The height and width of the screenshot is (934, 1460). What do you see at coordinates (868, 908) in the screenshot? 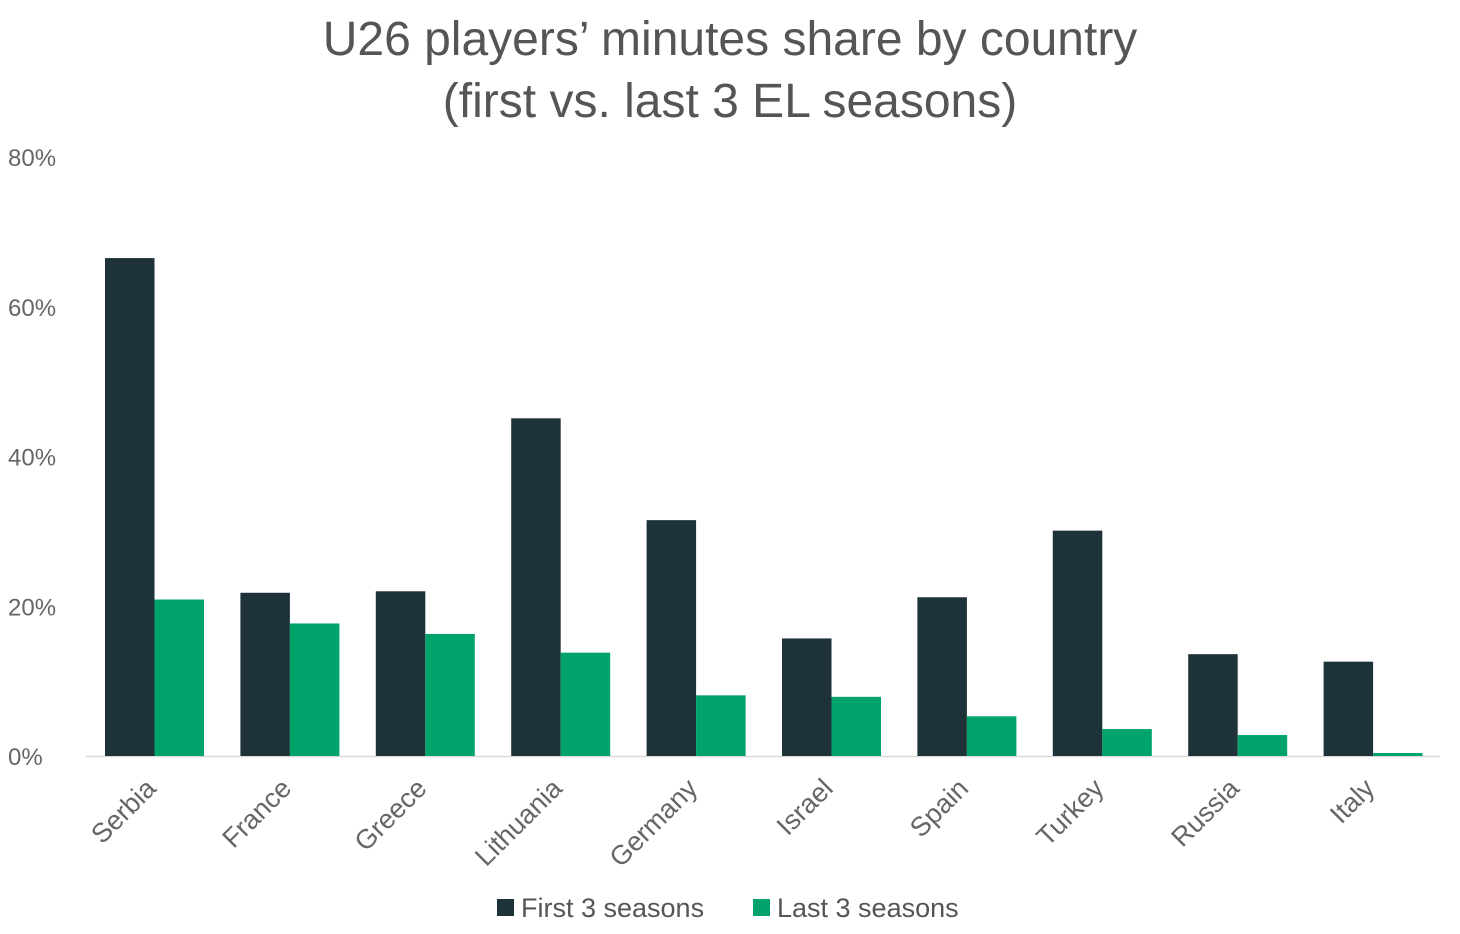
I see `legend-label: Last 3 seasons` at bounding box center [868, 908].